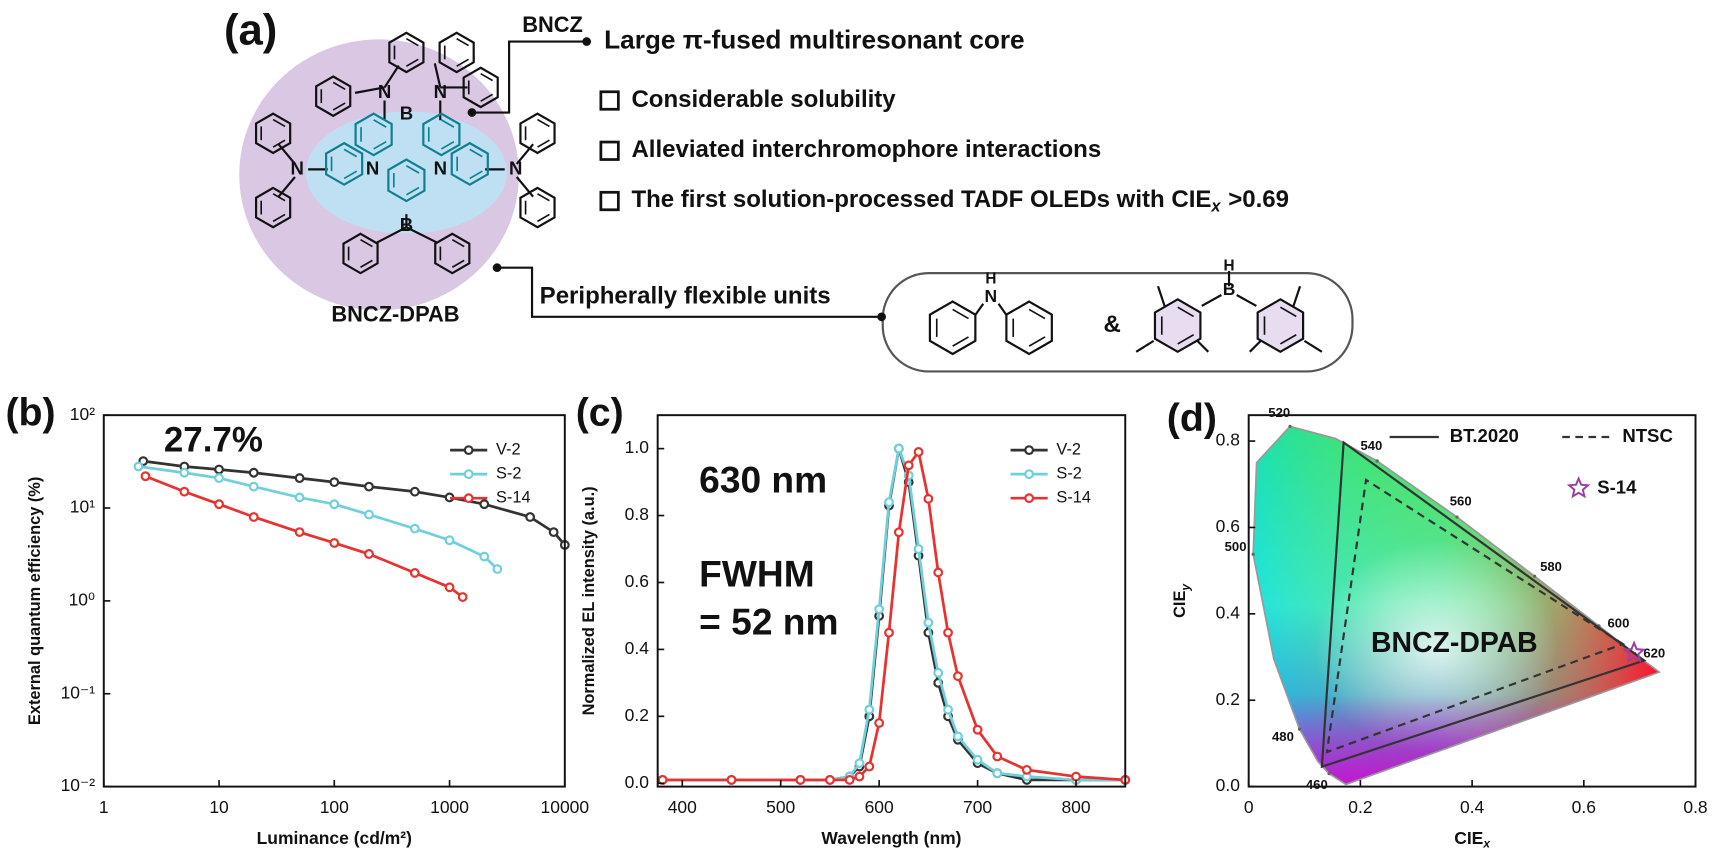 This screenshot has width=1713, height=862. What do you see at coordinates (1483, 604) in the screenshot?
I see `gamut-triangle` at bounding box center [1483, 604].